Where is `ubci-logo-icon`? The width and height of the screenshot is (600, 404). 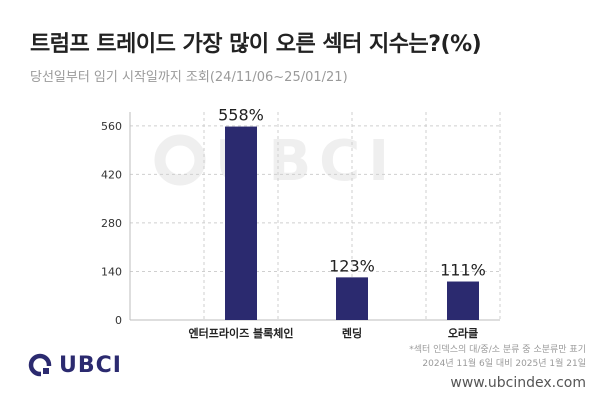
ubci-logo-icon is located at coordinates (40, 365).